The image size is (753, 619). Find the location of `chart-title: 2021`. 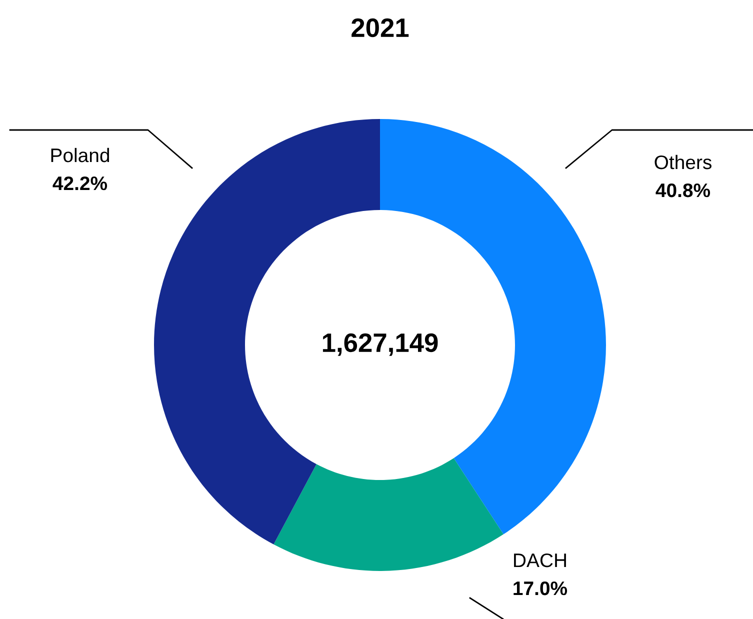

chart-title: 2021 is located at coordinates (380, 28).